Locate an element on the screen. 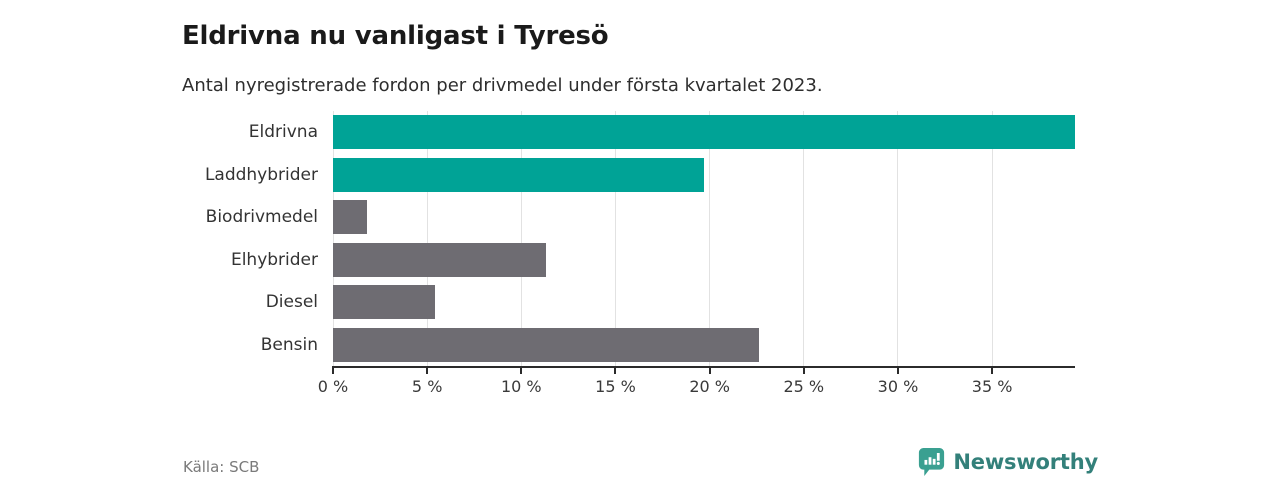  newsworthy-bubble-chart-icon is located at coordinates (931, 462).